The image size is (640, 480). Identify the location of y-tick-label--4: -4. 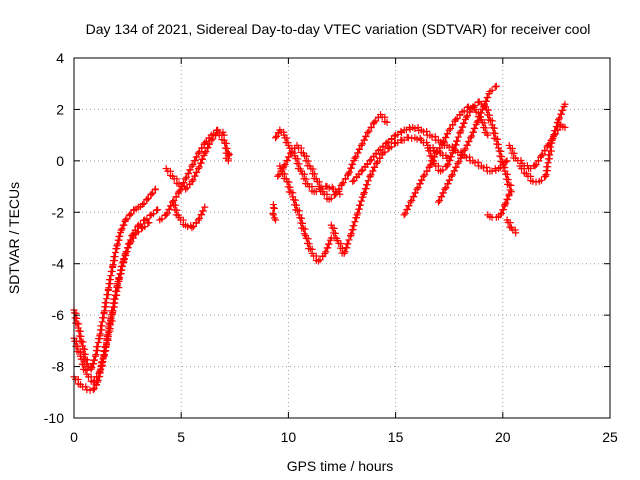
(58, 264).